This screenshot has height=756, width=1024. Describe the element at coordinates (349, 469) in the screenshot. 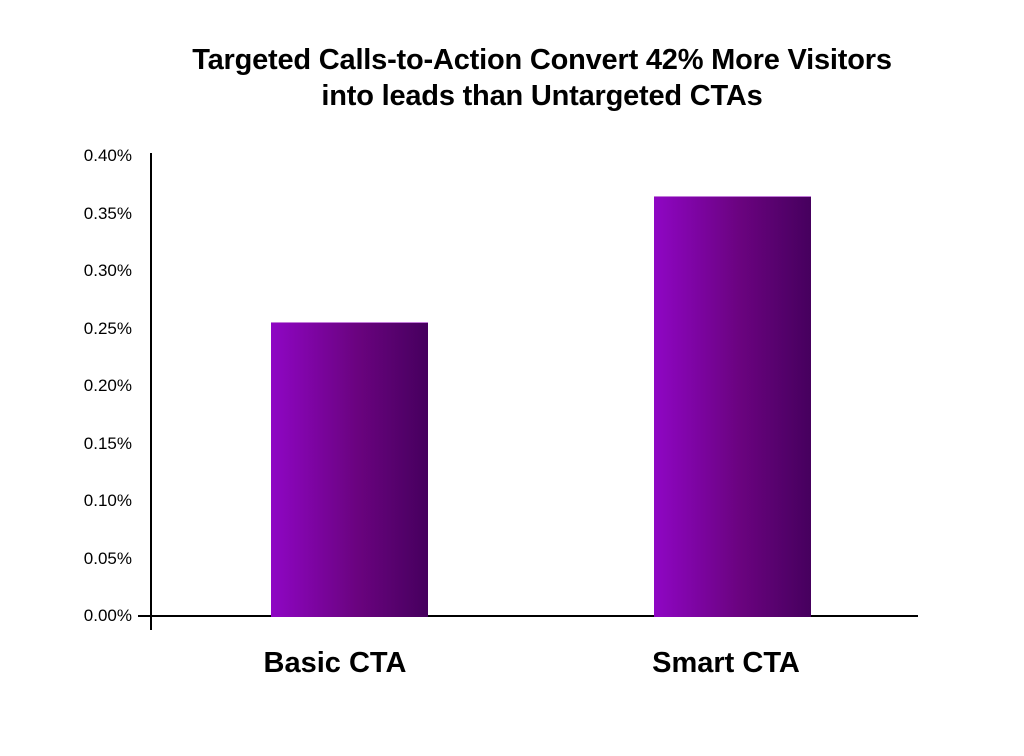

I see `bar-basic-cta` at that location.